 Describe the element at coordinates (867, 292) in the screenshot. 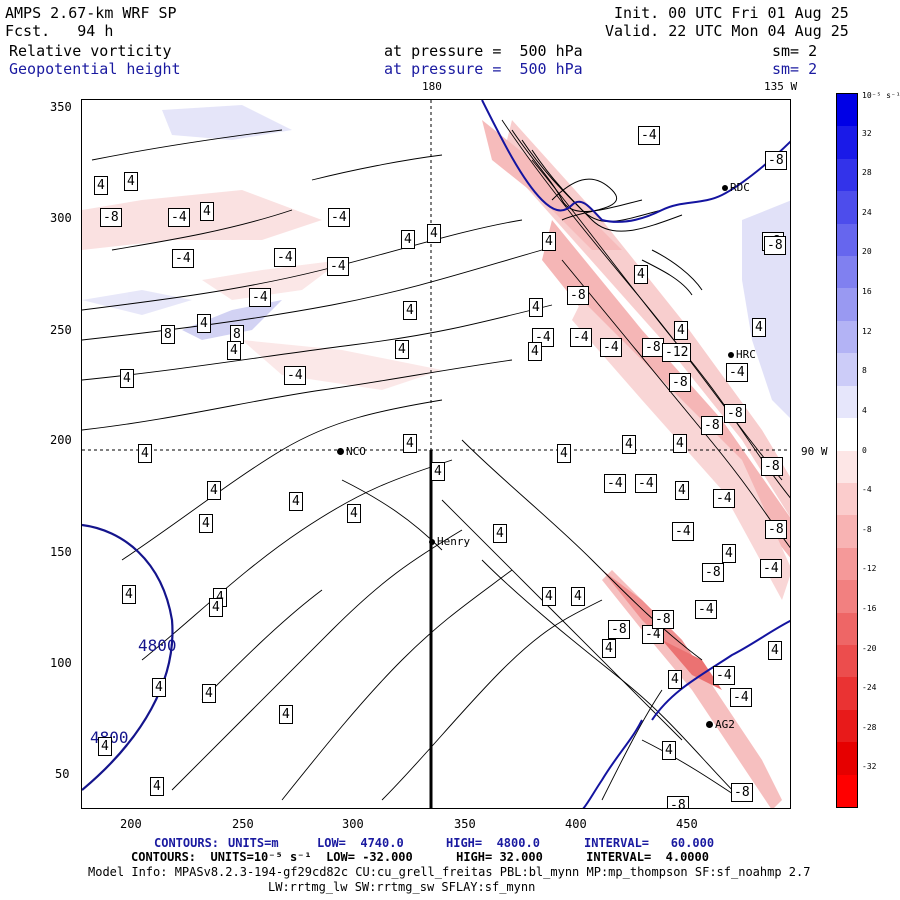

I see `colorbar-tick-label: 16` at that location.